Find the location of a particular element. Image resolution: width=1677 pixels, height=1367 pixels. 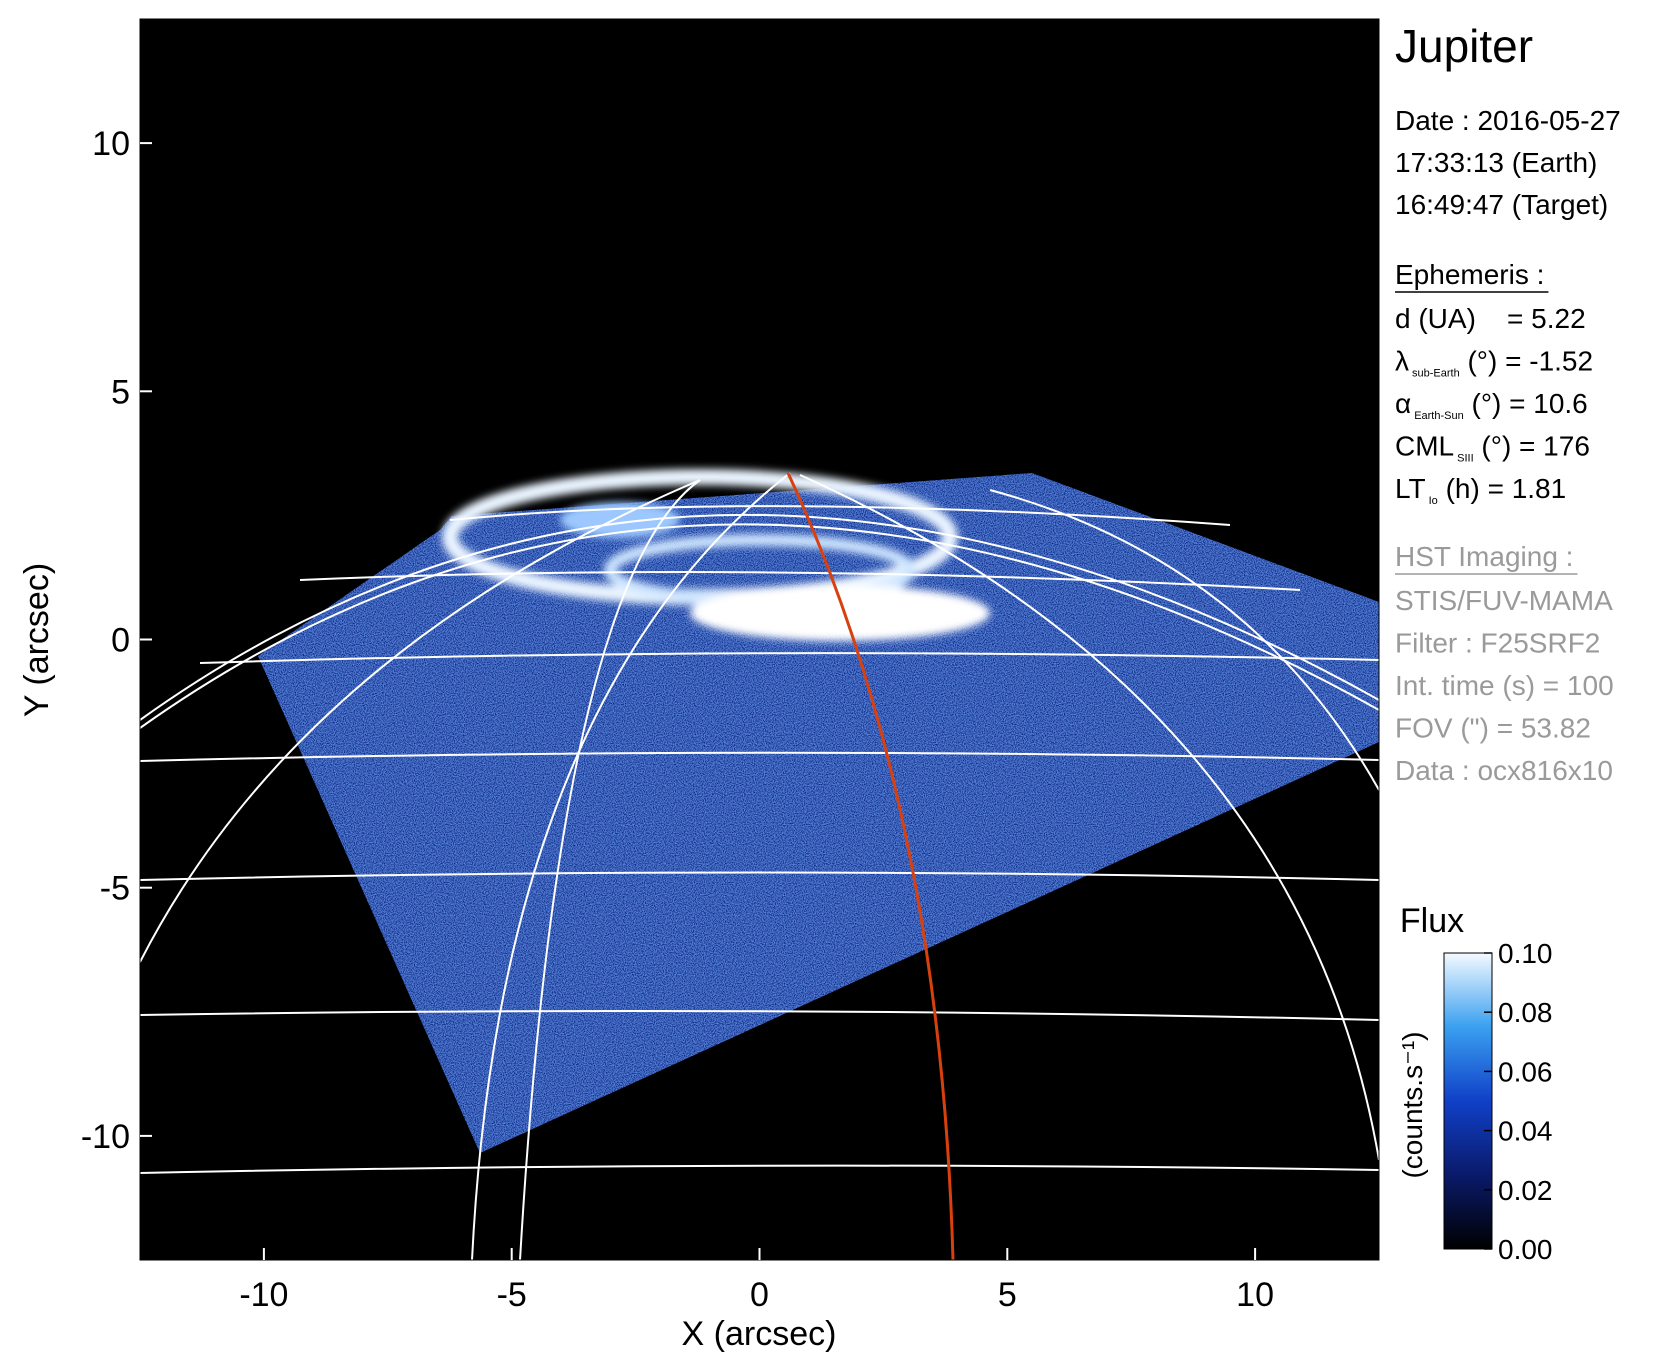

value: (°) = -1.52 is located at coordinates (1526, 361).